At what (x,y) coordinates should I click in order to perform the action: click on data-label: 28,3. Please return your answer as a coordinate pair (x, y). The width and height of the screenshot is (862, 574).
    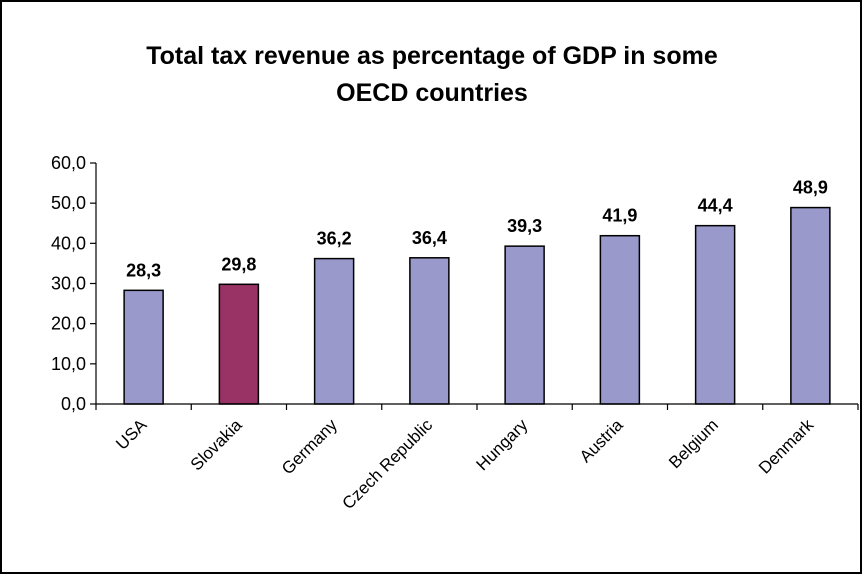
    Looking at the image, I should click on (143, 270).